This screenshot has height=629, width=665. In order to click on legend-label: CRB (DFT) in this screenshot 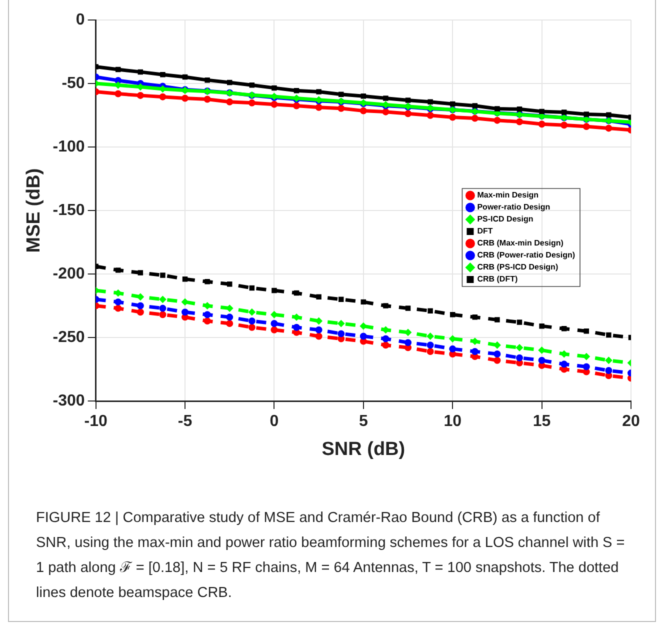, I will do `click(497, 279)`.